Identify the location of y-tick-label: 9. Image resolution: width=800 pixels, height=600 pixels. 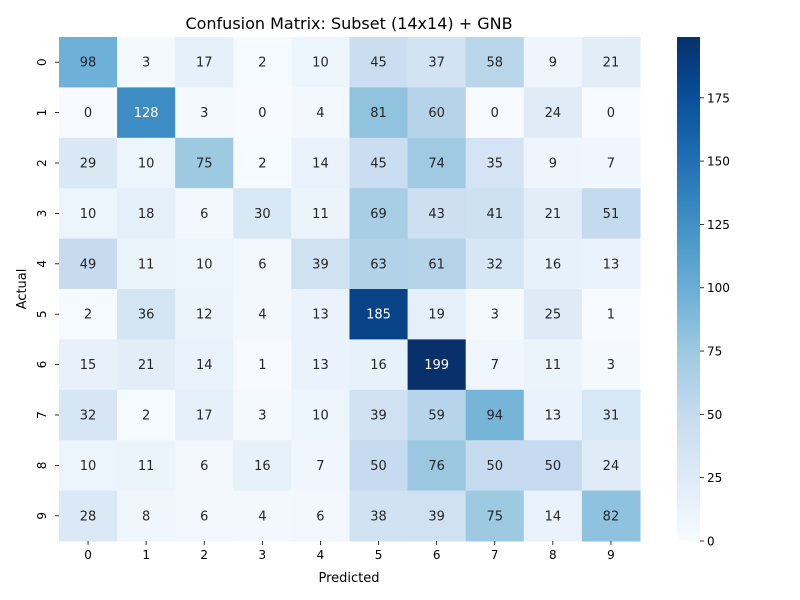
(42, 516).